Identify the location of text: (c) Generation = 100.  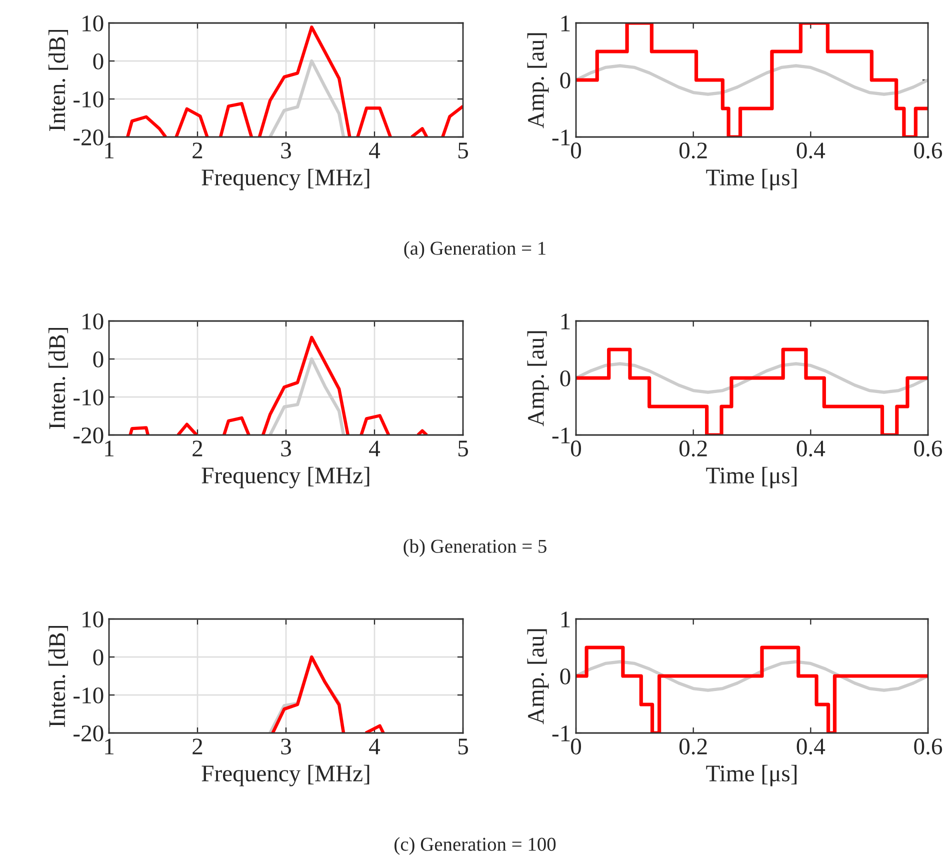
(475, 846).